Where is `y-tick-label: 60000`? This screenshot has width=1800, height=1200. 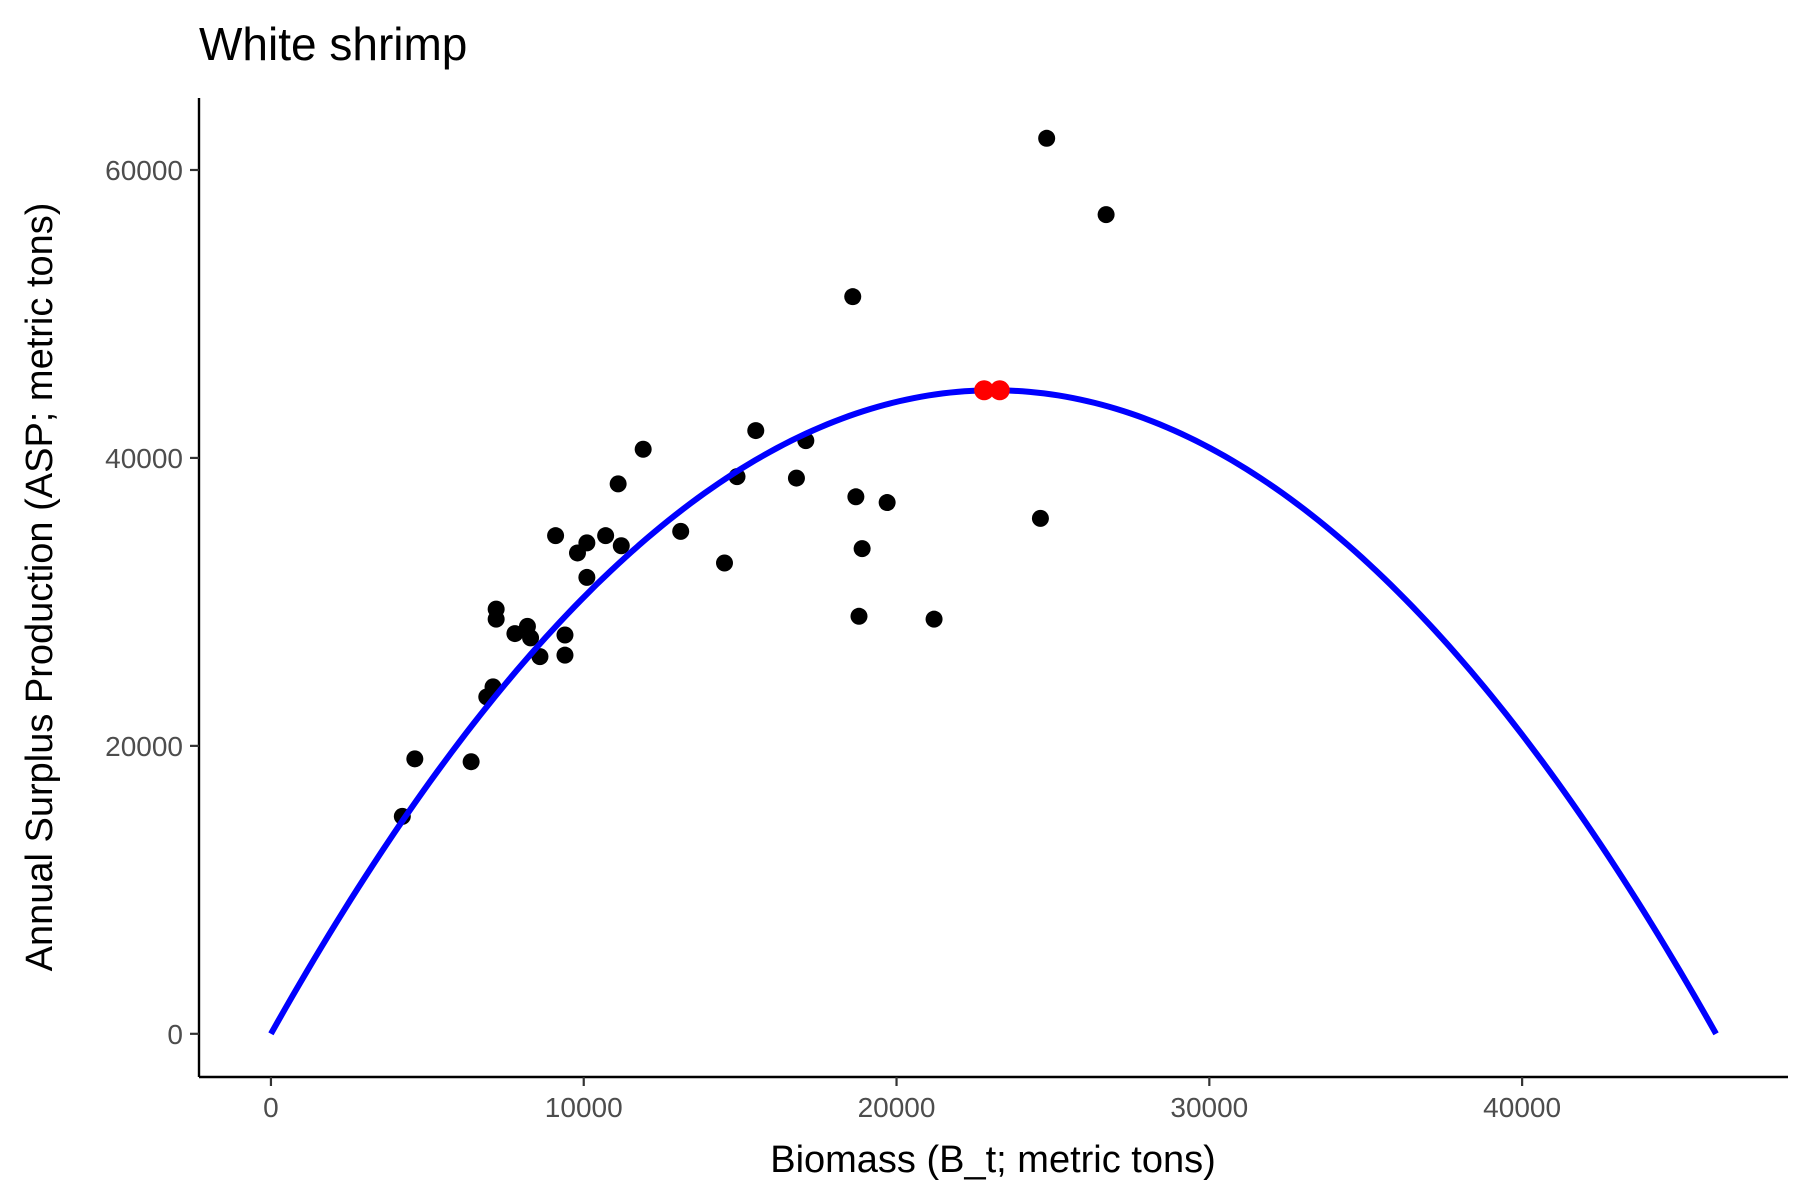 y-tick-label: 60000 is located at coordinates (144, 170).